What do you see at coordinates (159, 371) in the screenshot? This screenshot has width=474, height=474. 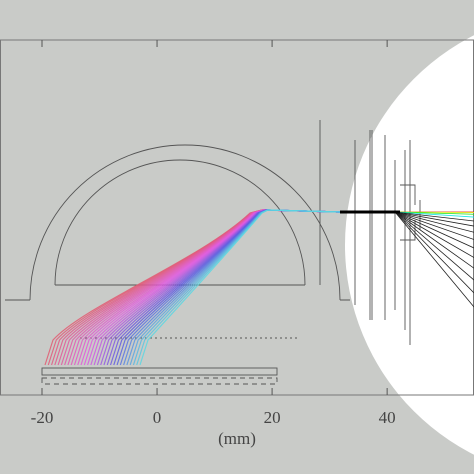 I see `detector` at bounding box center [159, 371].